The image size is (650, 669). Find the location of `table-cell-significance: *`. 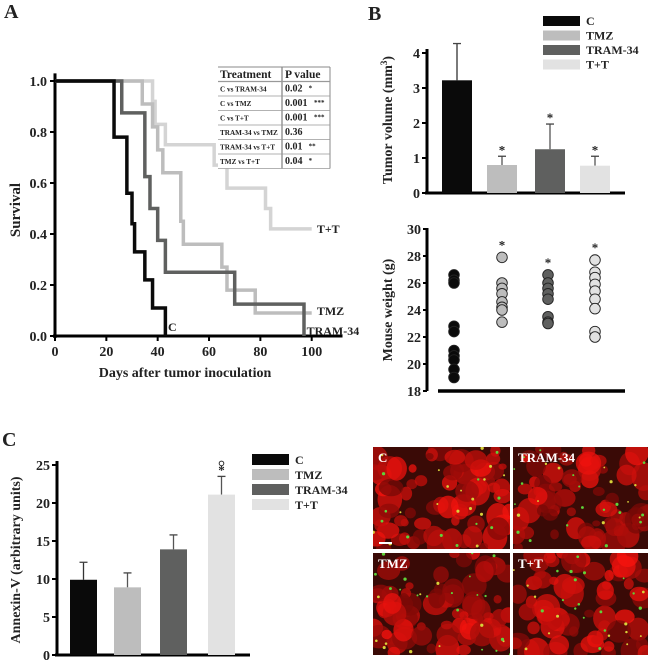

table-cell-significance: * is located at coordinates (311, 89).